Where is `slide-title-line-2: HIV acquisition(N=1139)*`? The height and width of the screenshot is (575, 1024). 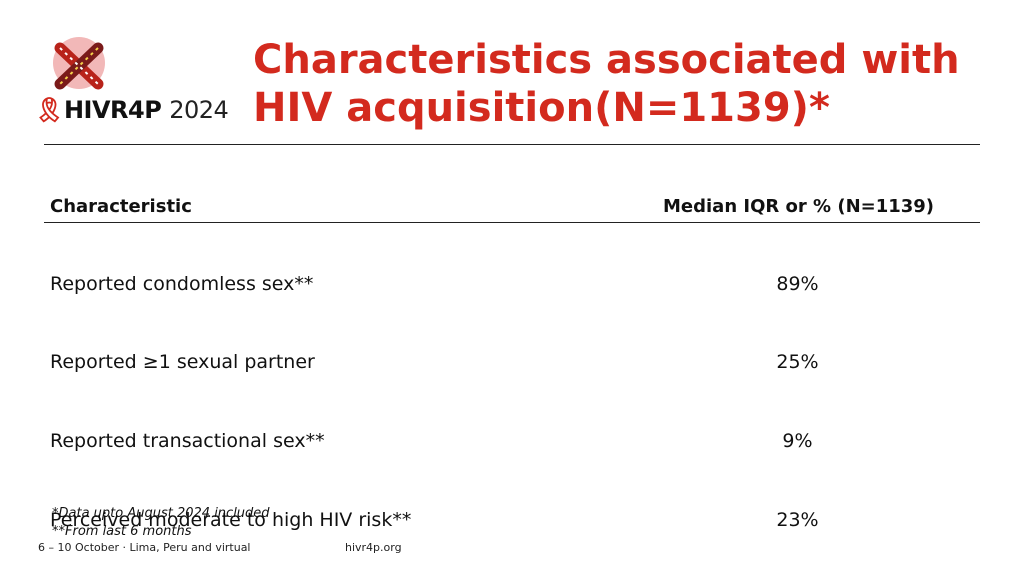
slide-title-line-2: HIV acquisition(N=1139)* is located at coordinates (541, 108).